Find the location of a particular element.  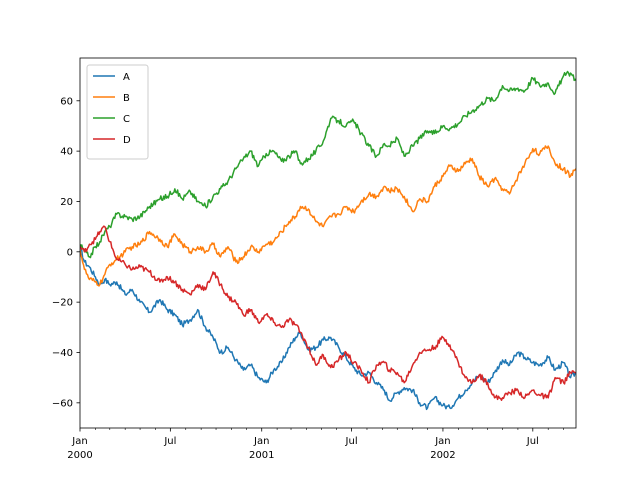

legend-label-B: B is located at coordinates (126, 98).